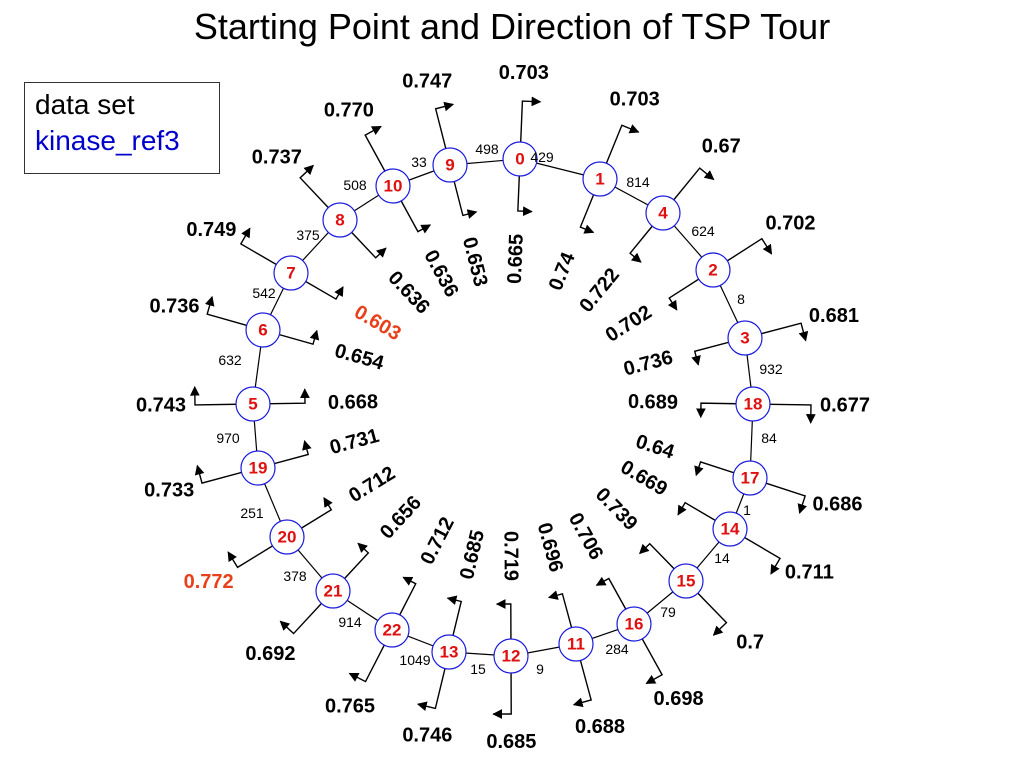 The height and width of the screenshot is (768, 1024). Describe the element at coordinates (520, 159) in the screenshot. I see `tour-node-0: 0` at that location.